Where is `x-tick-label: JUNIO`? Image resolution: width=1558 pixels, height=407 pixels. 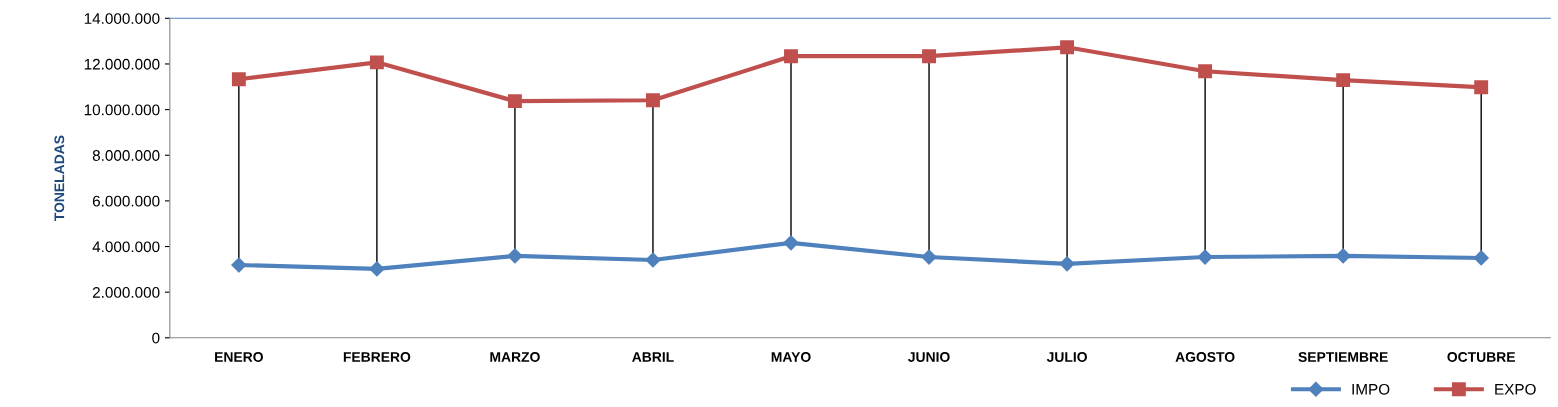
x-tick-label: JUNIO is located at coordinates (929, 357).